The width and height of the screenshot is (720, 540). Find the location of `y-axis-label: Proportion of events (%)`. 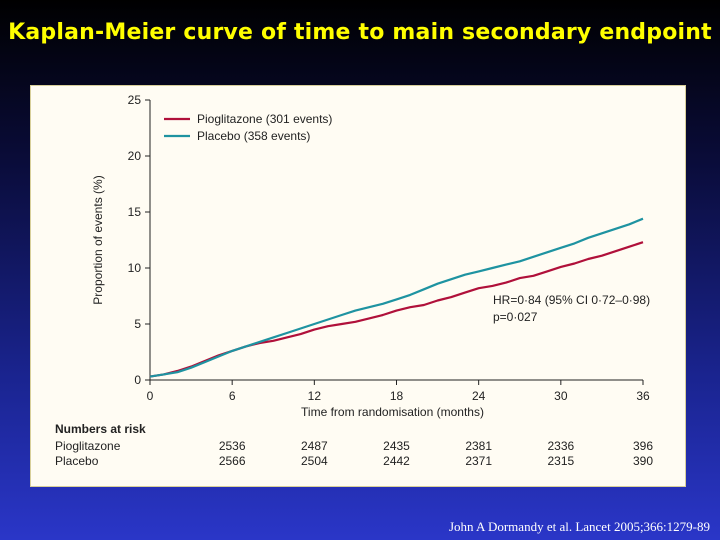

y-axis-label: Proportion of events (%) is located at coordinates (98, 239).